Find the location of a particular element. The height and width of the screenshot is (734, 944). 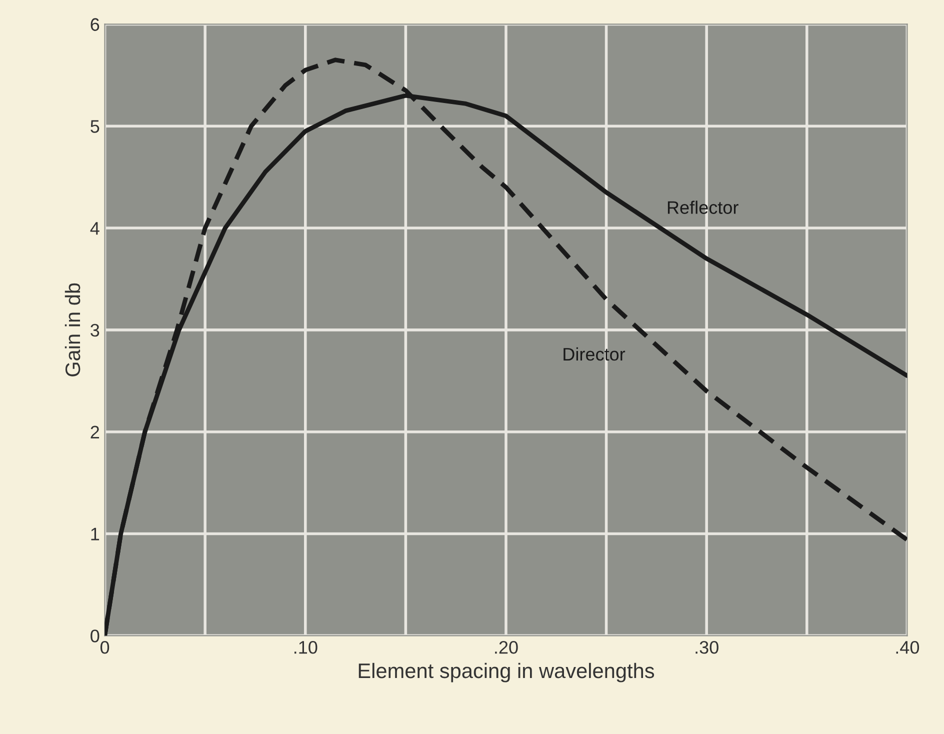

y-tick-label: 5 is located at coordinates (95, 126).